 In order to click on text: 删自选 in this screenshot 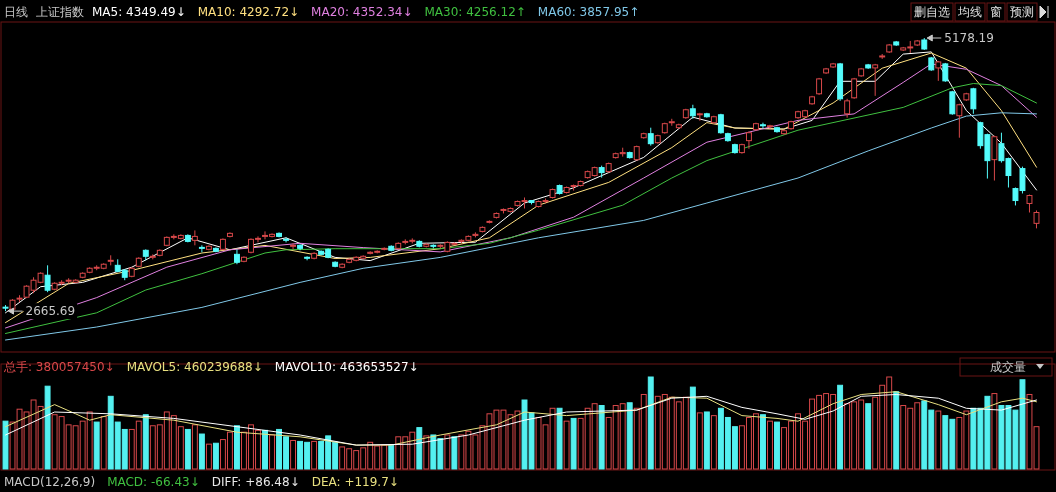, I will do `click(932, 11)`.